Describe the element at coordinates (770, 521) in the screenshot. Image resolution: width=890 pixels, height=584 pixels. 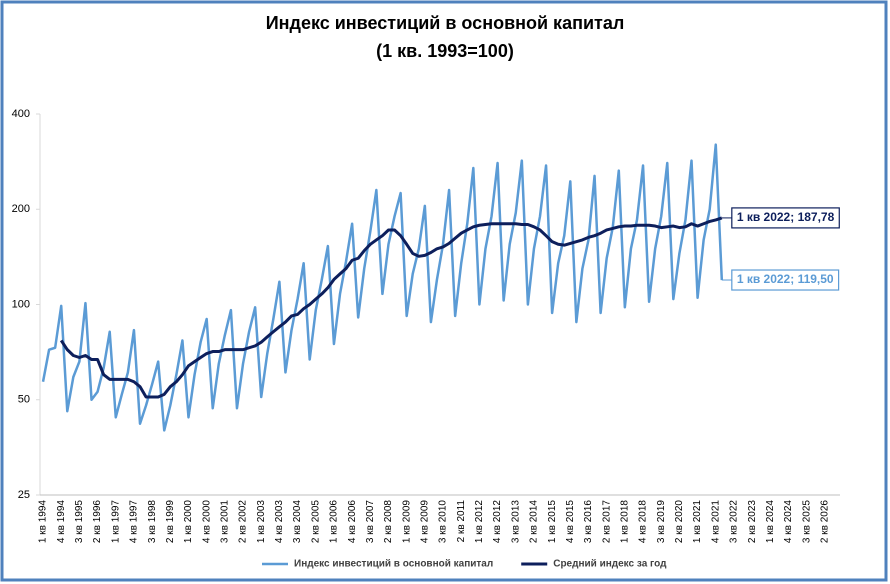
I see `x-tick-label: 1 кв 2024` at that location.